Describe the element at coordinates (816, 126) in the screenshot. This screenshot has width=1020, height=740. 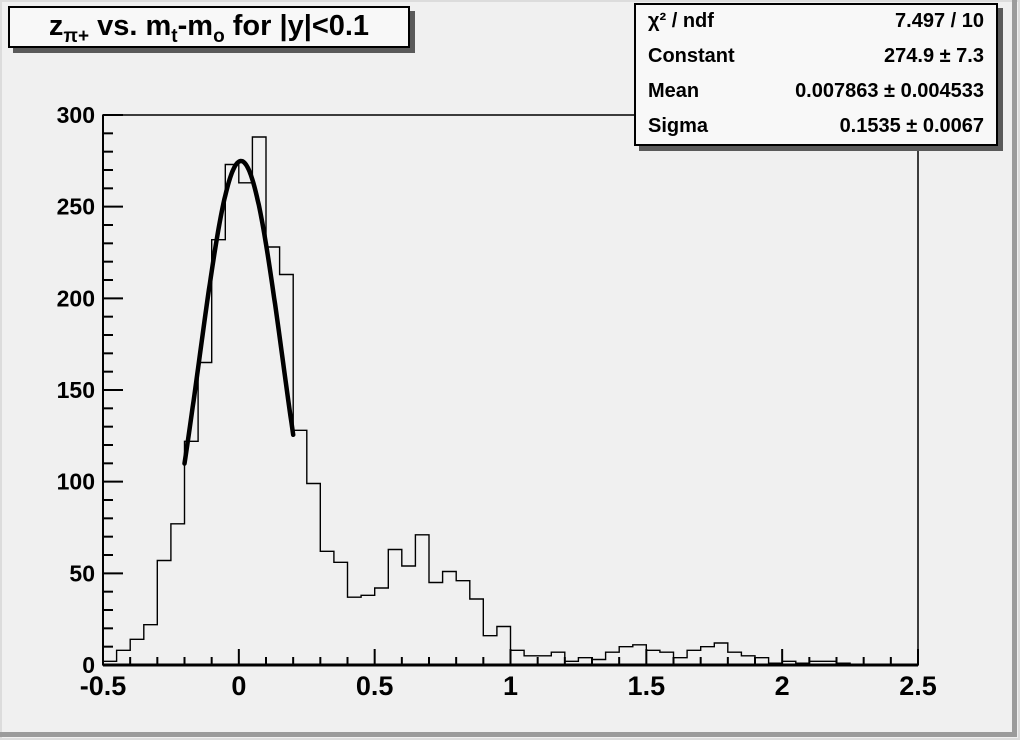
I see `stats-row: Sigma 0.1535 ± 0.0067` at that location.